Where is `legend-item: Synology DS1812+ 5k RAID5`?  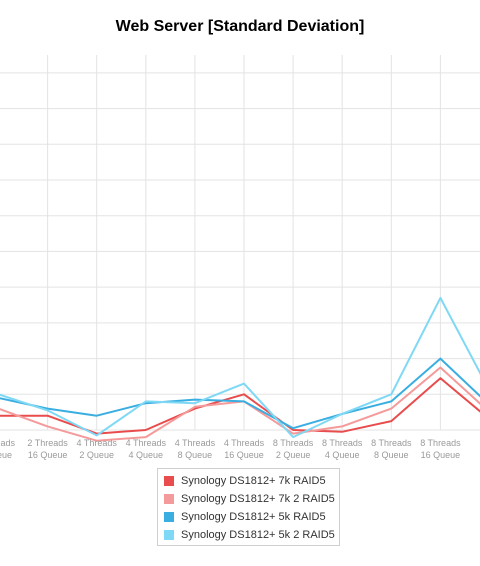 legend-item: Synology DS1812+ 5k RAID5 is located at coordinates (251, 517).